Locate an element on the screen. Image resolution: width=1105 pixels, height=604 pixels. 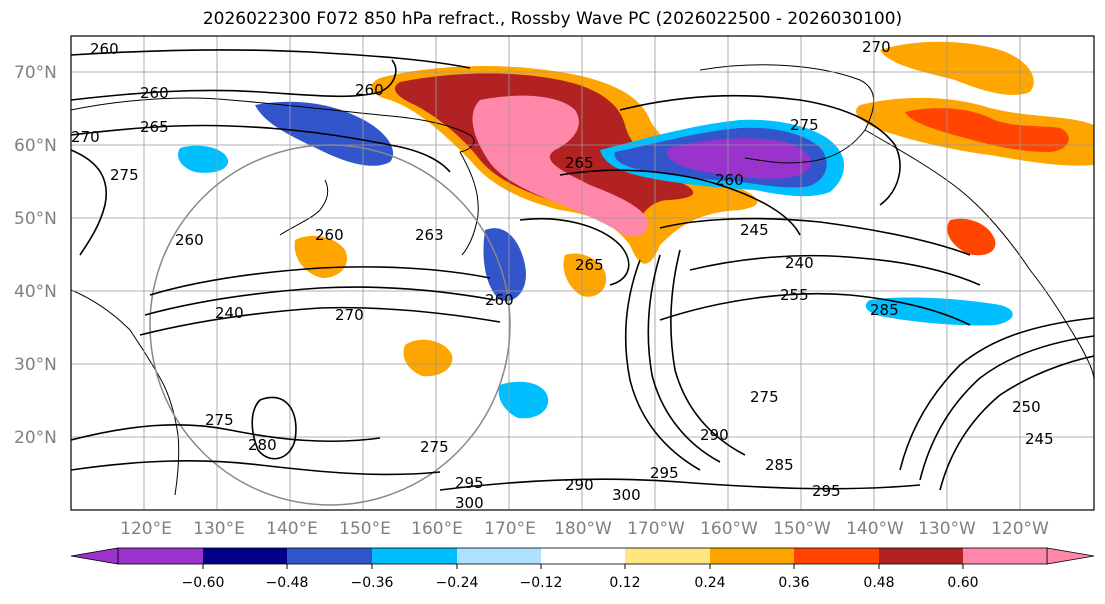
colorbar-extend-low is located at coordinates (94, 556).